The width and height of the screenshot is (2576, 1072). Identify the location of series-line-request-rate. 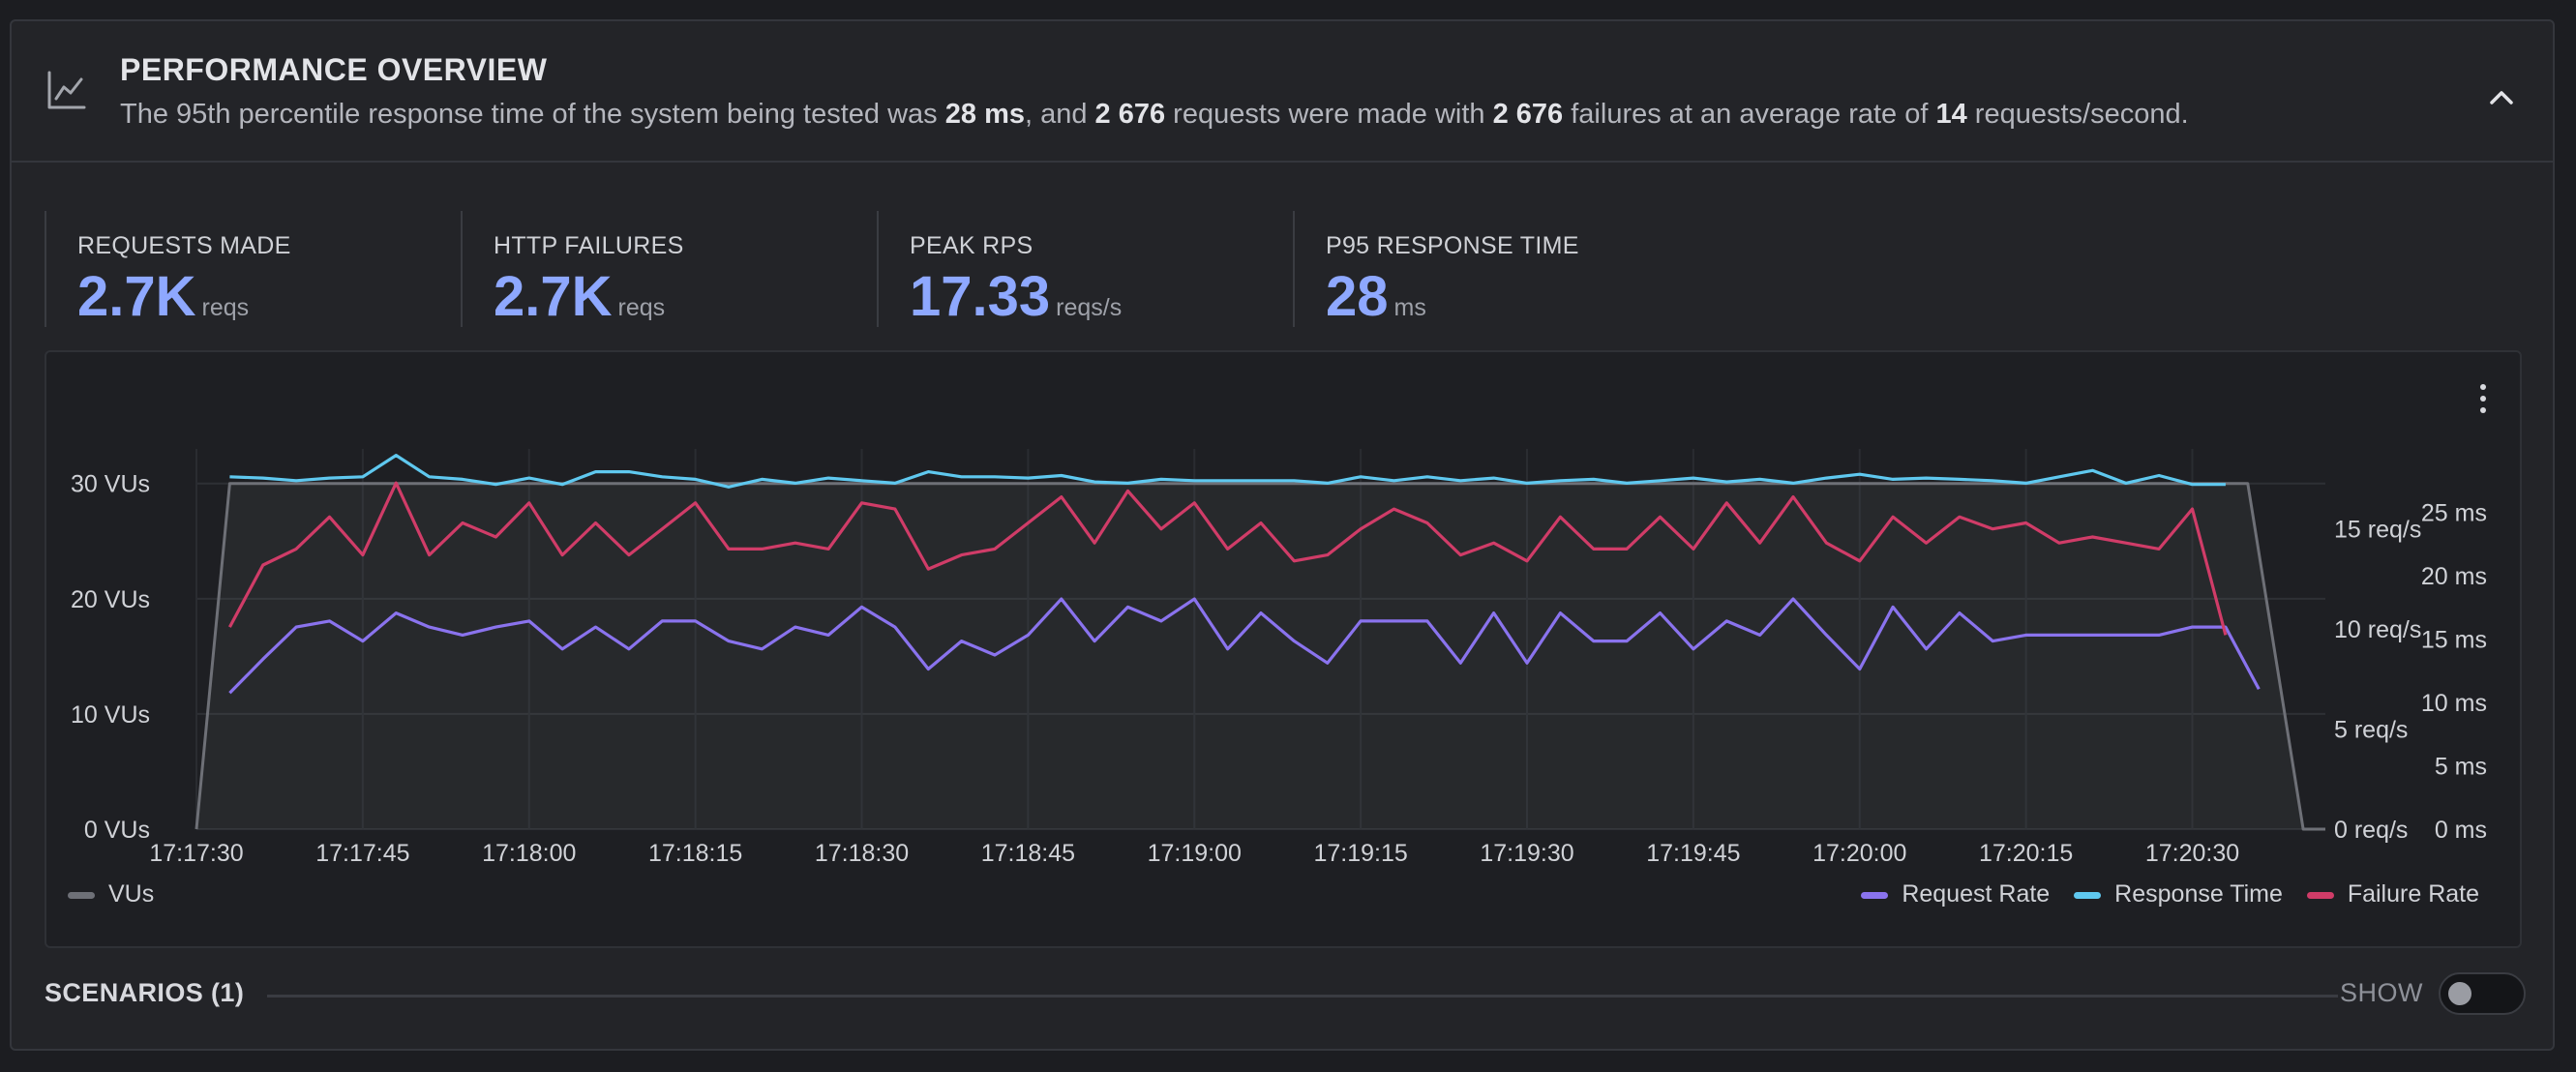
(1244, 646).